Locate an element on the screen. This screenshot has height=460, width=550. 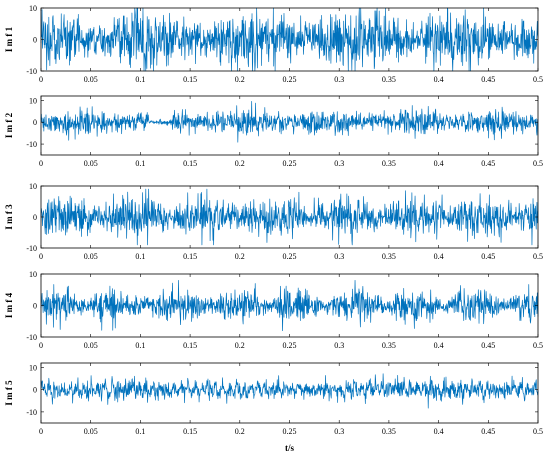
imf-4-xtick-label: 0.2 is located at coordinates (240, 345).